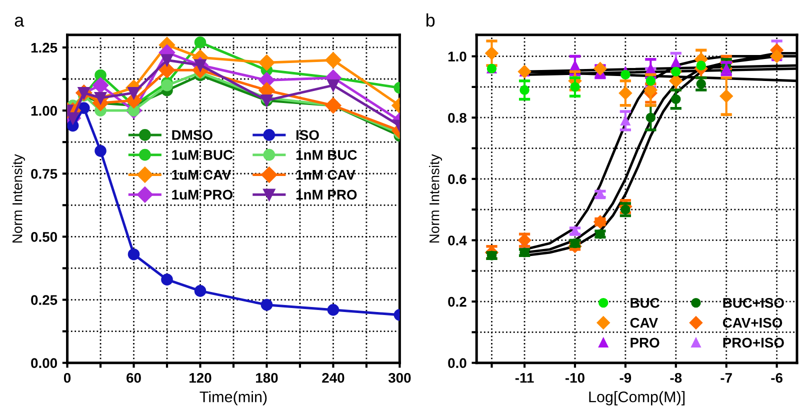  What do you see at coordinates (430, 20) in the screenshot?
I see `chart-title: b` at bounding box center [430, 20].